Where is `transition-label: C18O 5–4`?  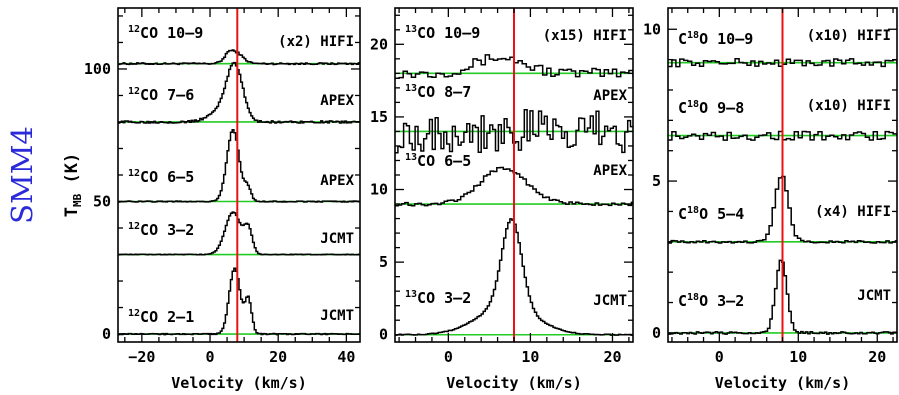
transition-label: C18O 5–4 is located at coordinates (711, 214).